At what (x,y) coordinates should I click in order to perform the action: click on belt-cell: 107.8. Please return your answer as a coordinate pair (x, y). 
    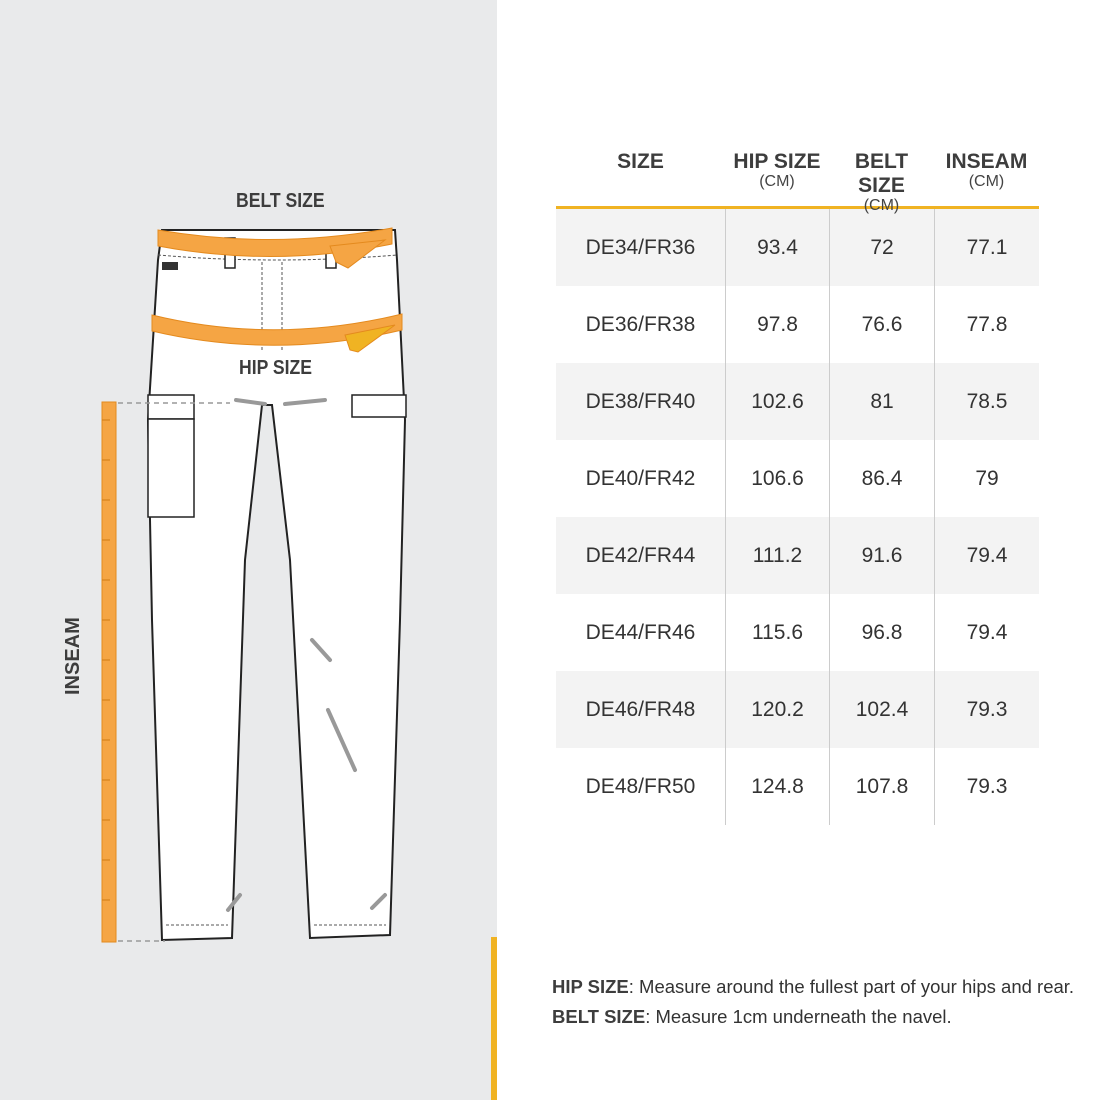
    Looking at the image, I should click on (881, 786).